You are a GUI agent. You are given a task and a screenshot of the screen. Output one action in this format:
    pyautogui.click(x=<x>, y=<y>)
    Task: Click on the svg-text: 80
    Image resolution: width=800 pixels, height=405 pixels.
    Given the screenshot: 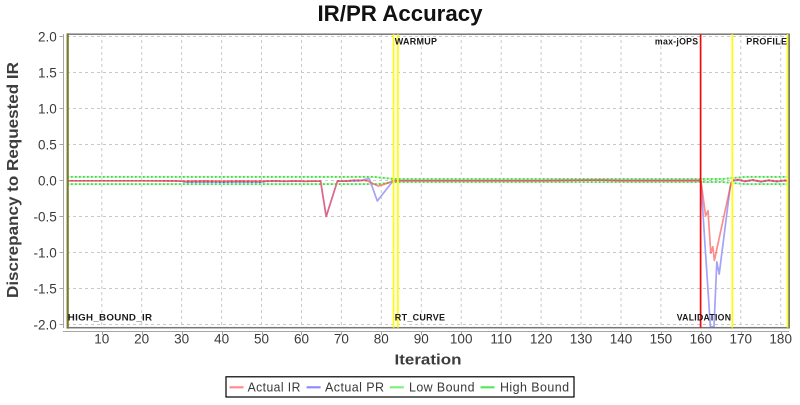 What is the action you would take?
    pyautogui.click(x=381, y=339)
    